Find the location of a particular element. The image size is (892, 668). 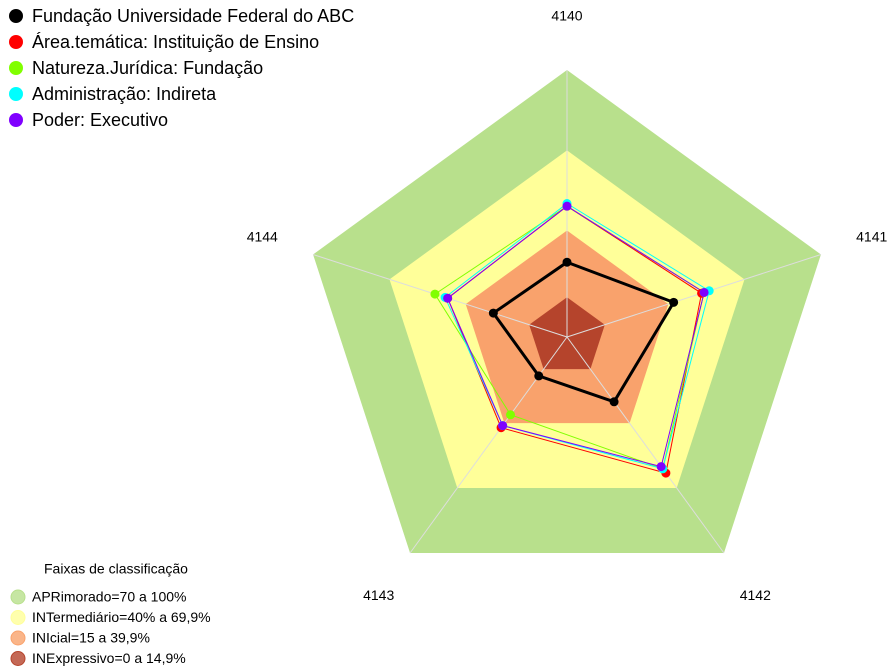

axis-label: 4141 is located at coordinates (871, 237).